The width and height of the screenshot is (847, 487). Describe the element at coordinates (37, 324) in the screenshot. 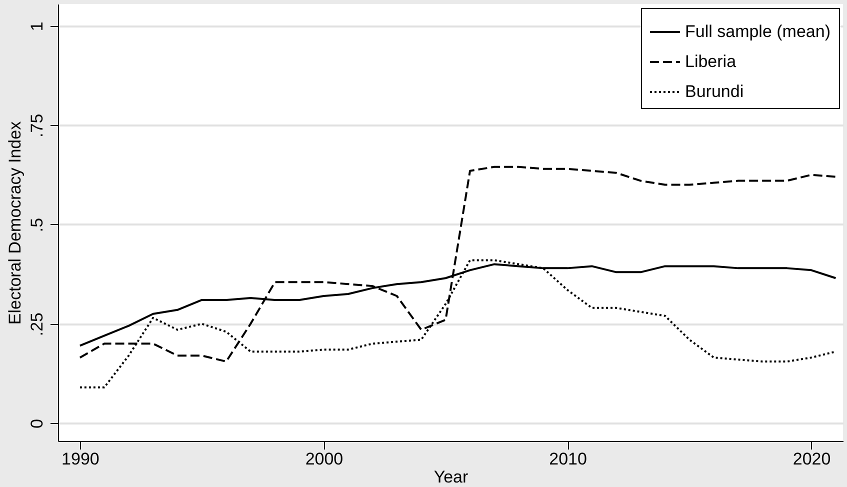

I see `y-tick-label: .25` at that location.